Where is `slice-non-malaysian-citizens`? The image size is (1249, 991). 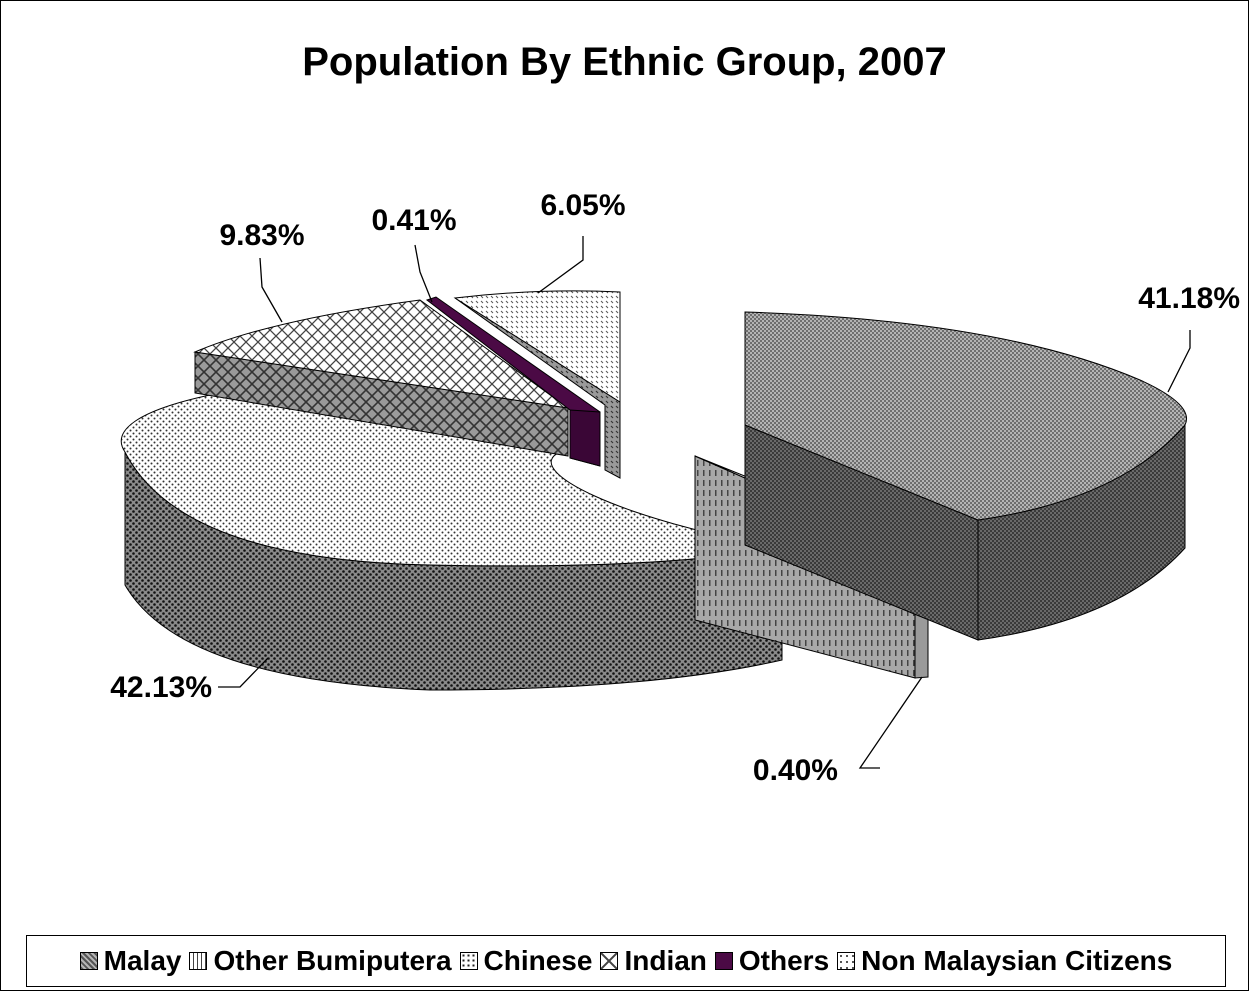
slice-non-malaysian-citizens is located at coordinates (537, 384).